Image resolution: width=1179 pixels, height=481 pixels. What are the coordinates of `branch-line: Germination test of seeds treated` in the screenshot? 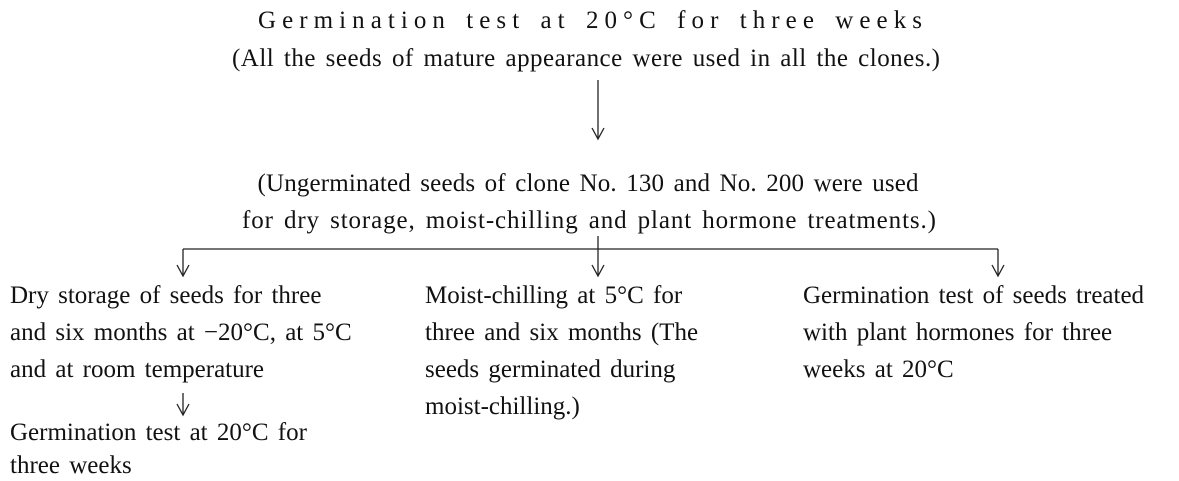 It's located at (974, 295).